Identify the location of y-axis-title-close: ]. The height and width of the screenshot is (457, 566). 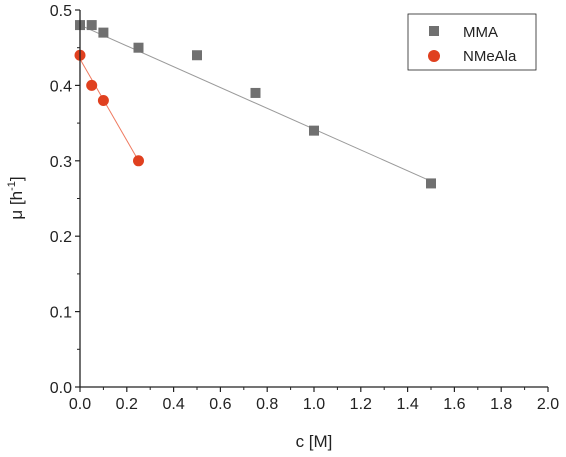
(16, 178).